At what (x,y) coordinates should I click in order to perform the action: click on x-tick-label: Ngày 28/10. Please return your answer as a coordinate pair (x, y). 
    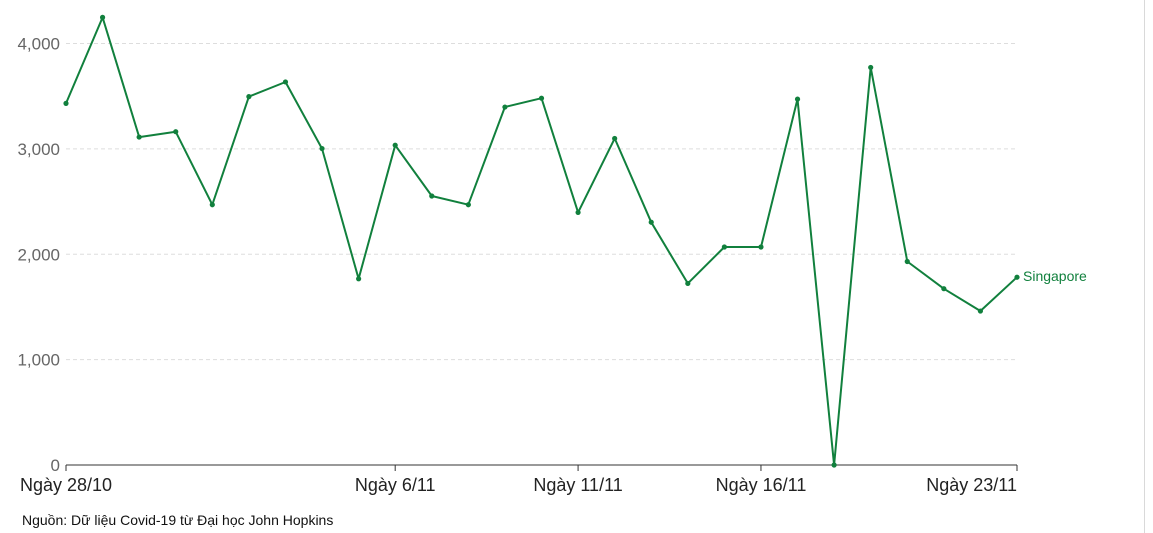
    Looking at the image, I should click on (66, 485).